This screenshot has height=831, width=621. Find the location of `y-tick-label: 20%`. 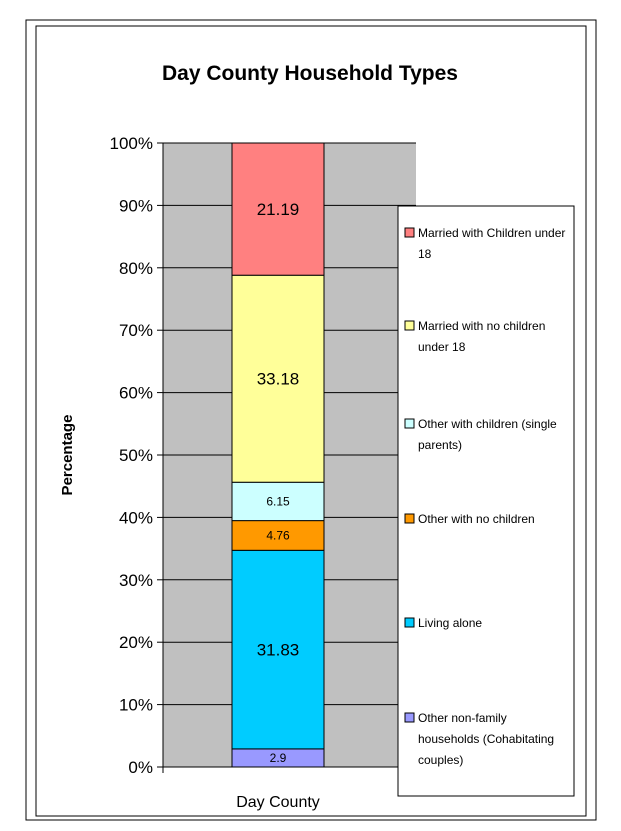

y-tick-label: 20% is located at coordinates (136, 642).